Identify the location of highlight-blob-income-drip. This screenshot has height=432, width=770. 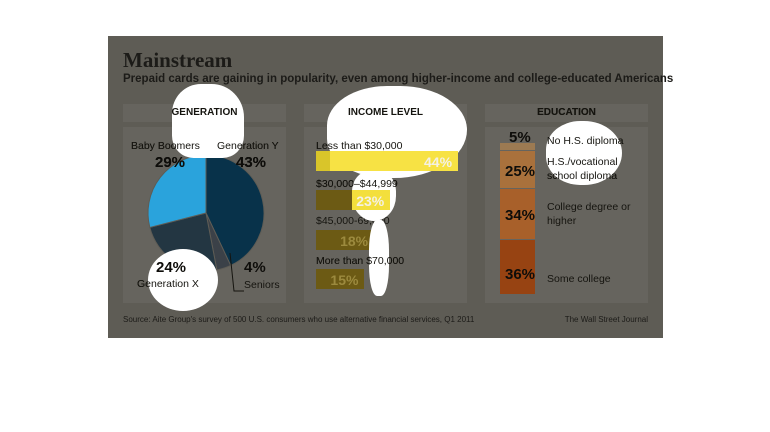
(379, 258).